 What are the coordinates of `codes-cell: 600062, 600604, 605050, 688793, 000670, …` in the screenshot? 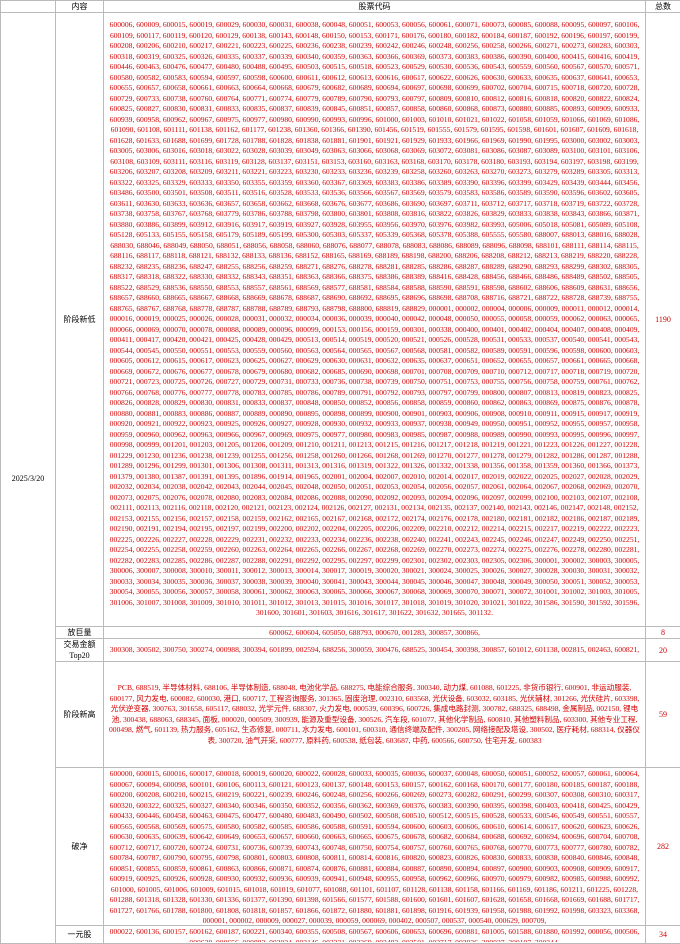 It's located at (375, 633).